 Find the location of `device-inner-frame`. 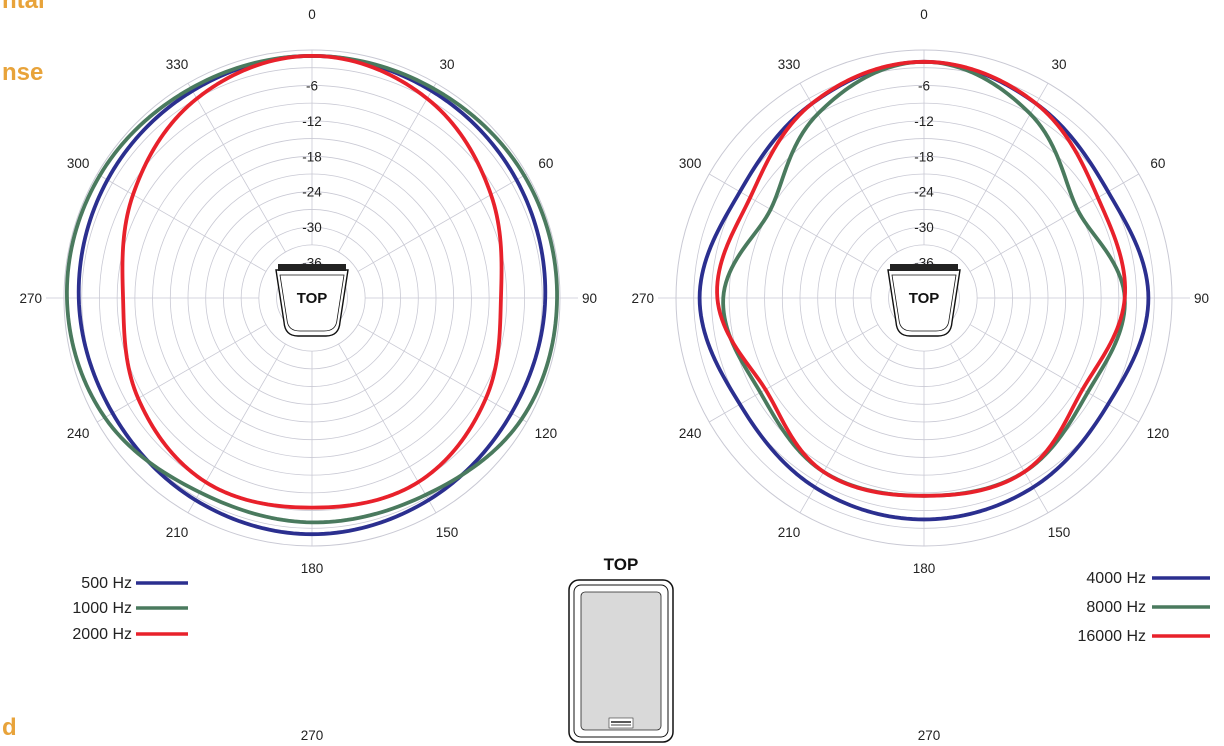

device-inner-frame is located at coordinates (621, 661).